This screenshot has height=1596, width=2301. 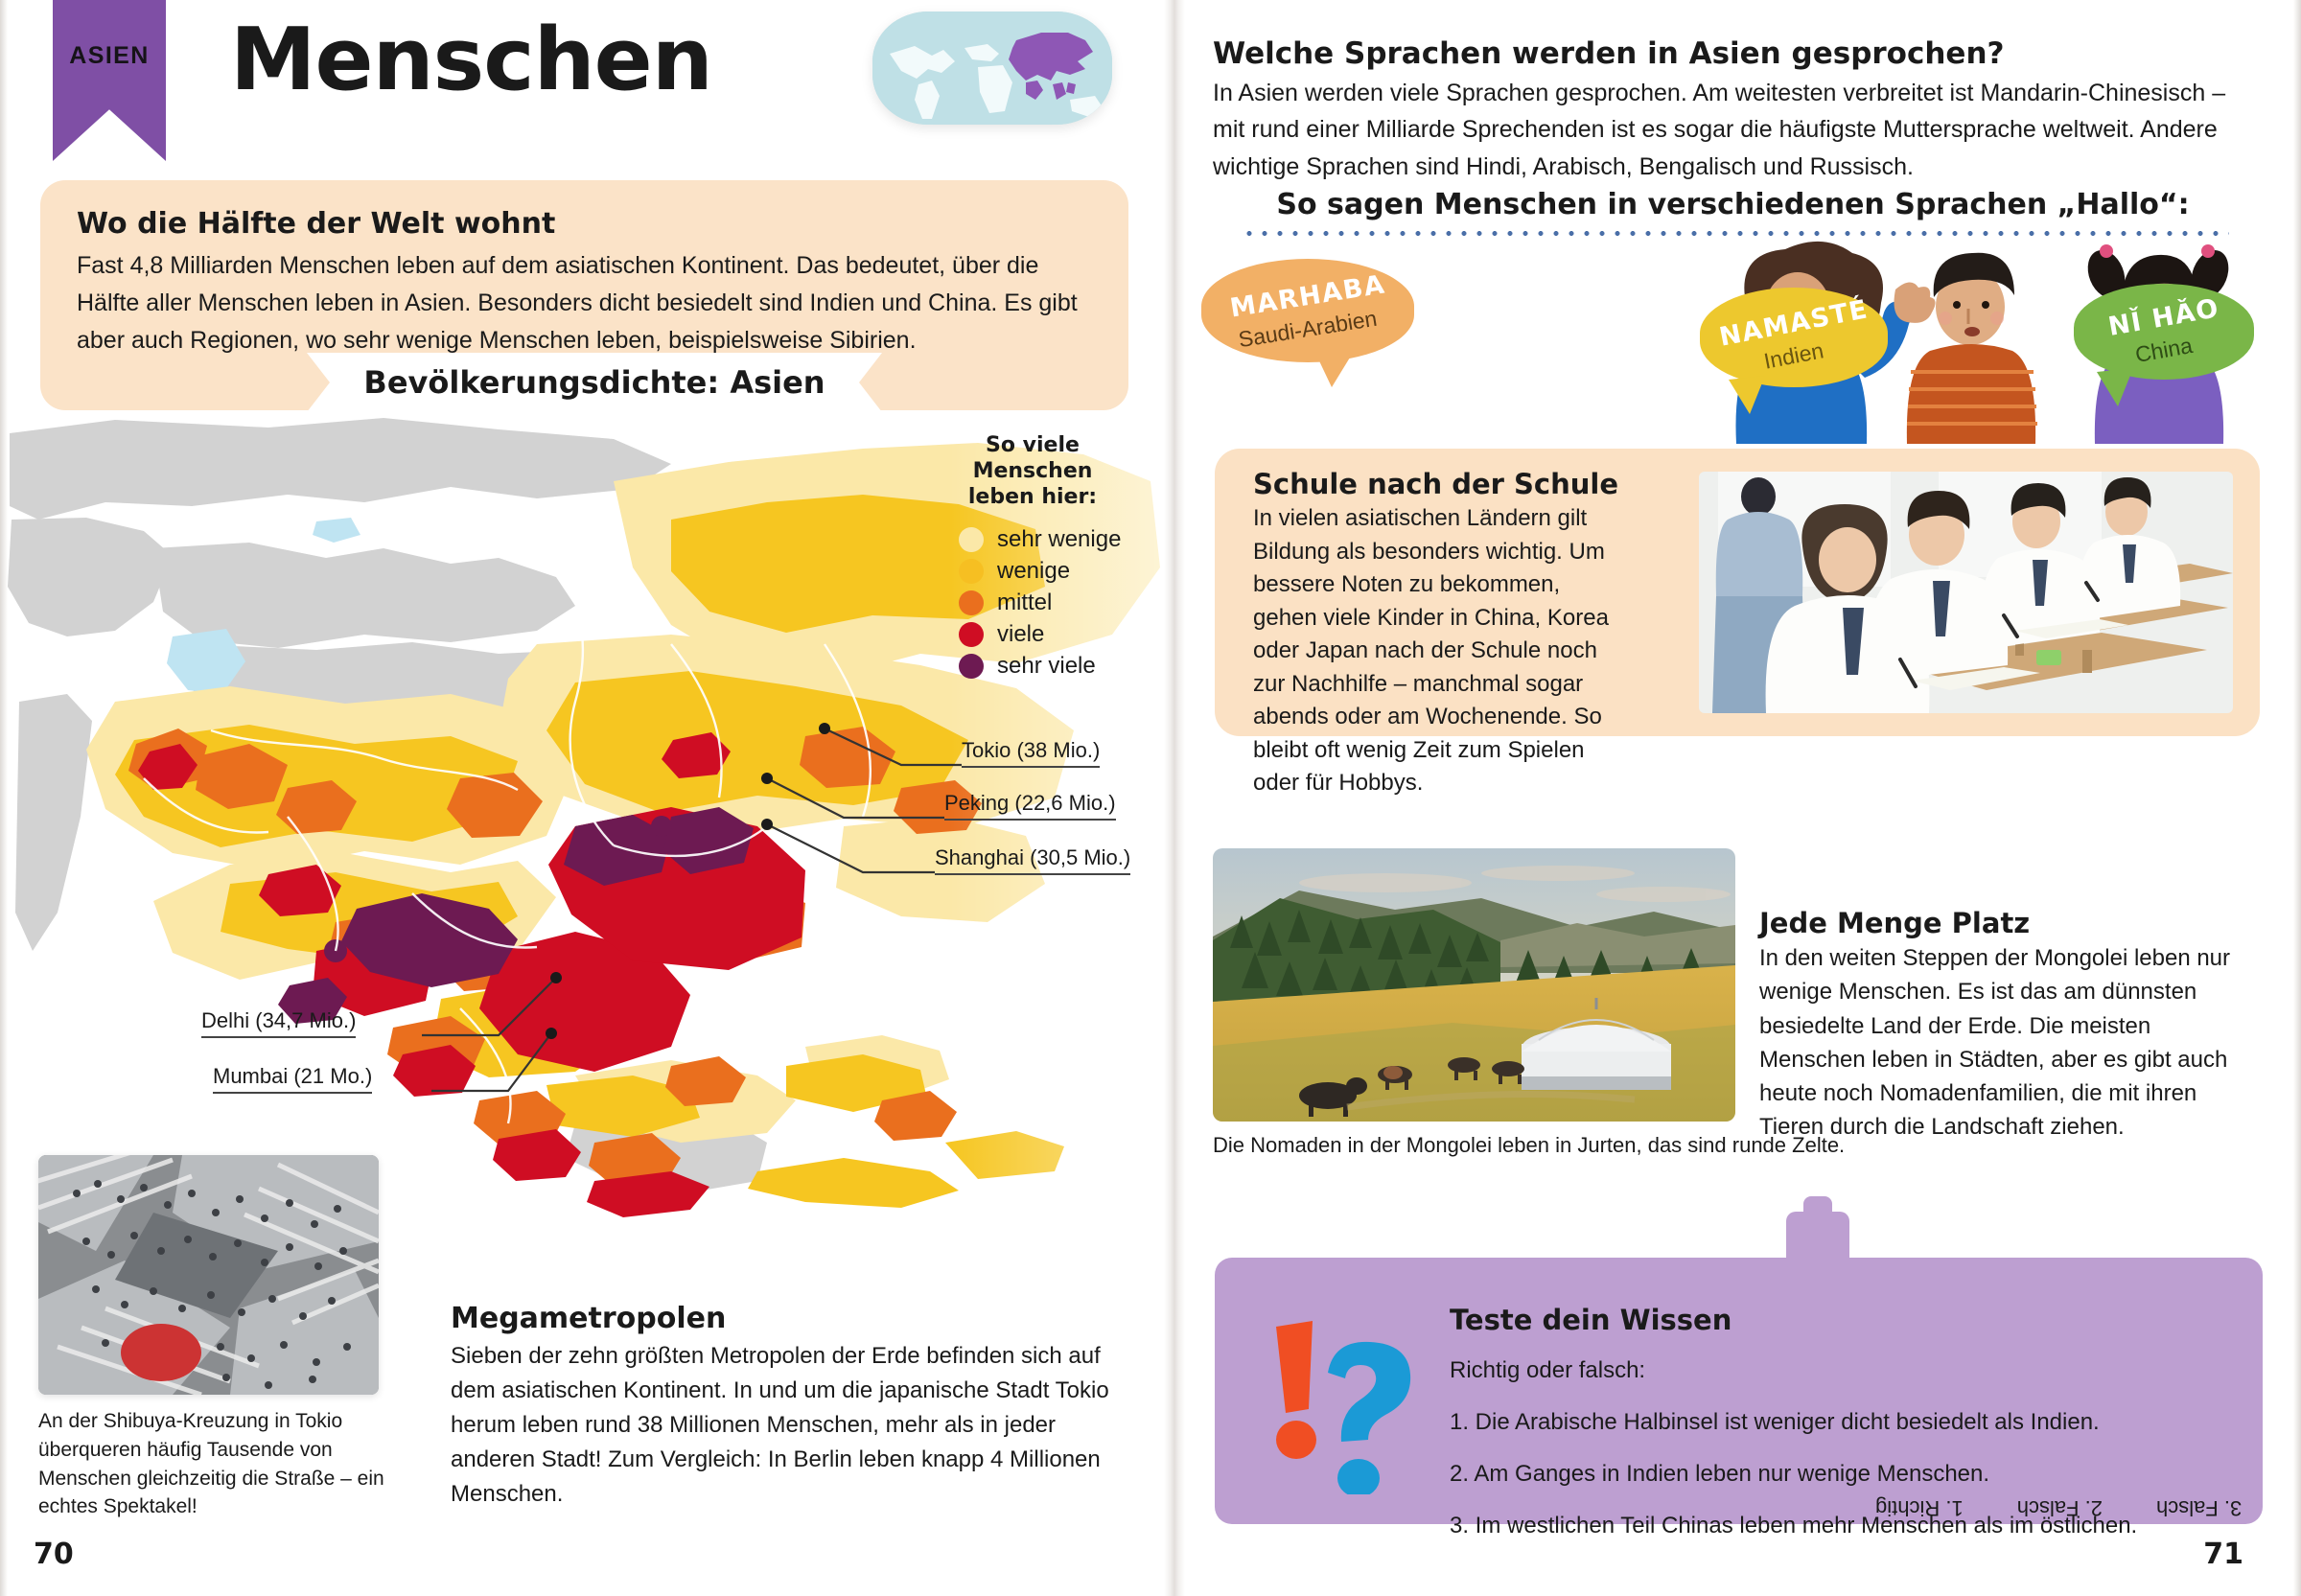 I want to click on legend-label: viele, so click(x=1021, y=633).